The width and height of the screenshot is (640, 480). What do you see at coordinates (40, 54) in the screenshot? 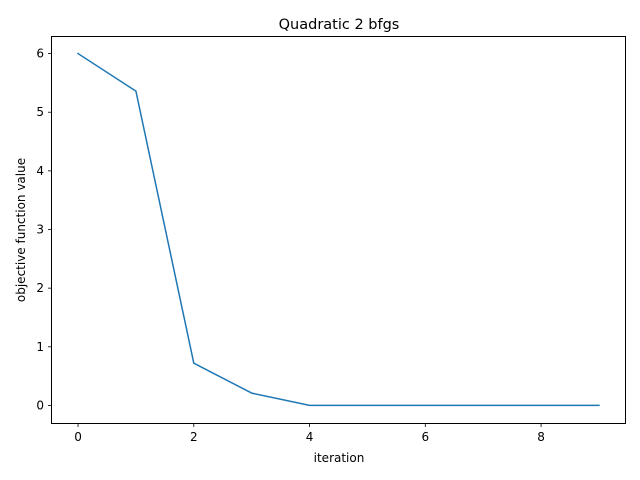
I see `y-tick-label: 6` at bounding box center [40, 54].